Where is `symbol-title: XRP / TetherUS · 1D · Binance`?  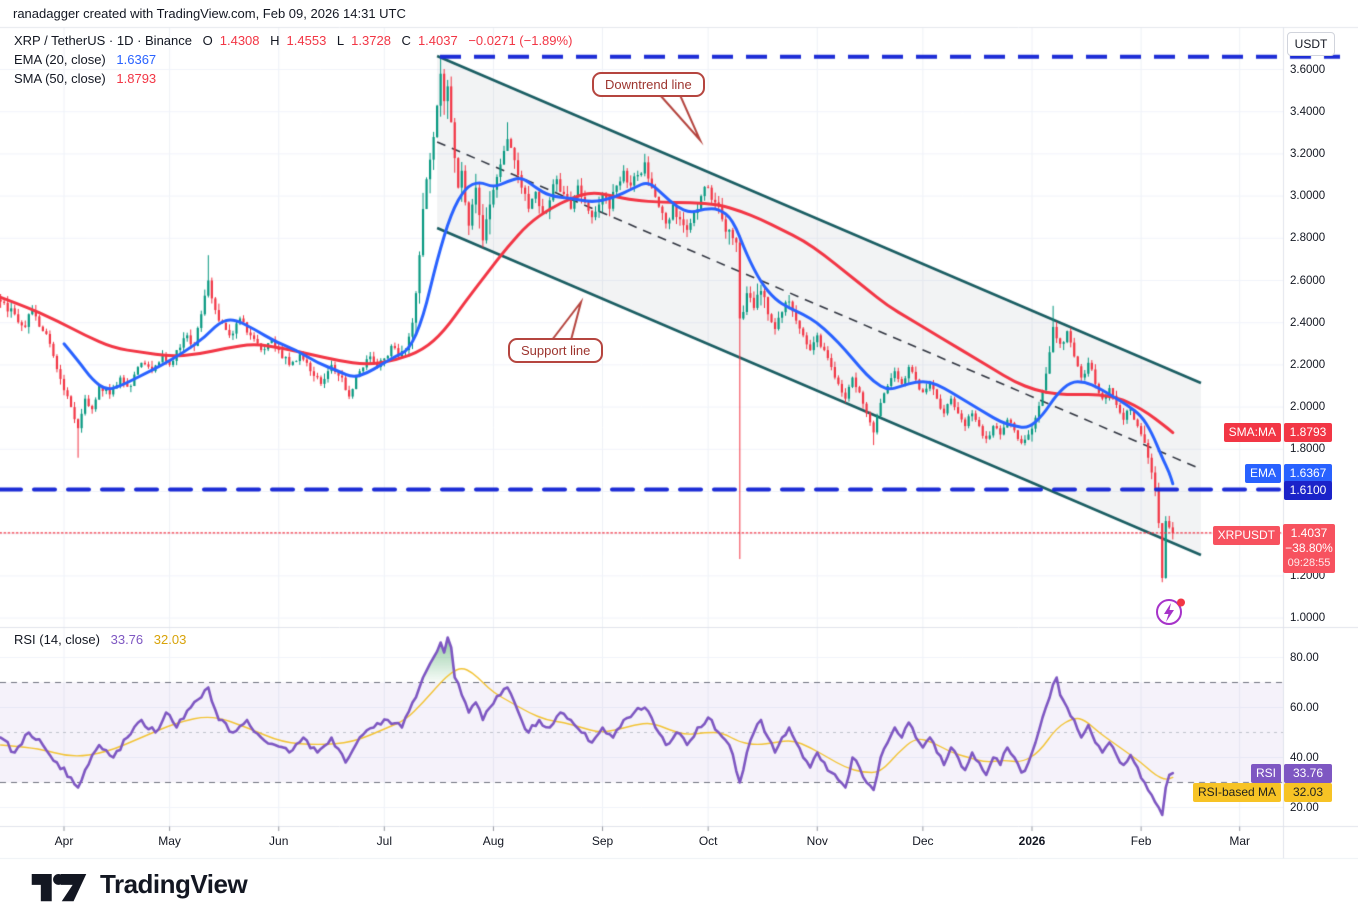
symbol-title: XRP / TetherUS · 1D · Binance is located at coordinates (103, 40).